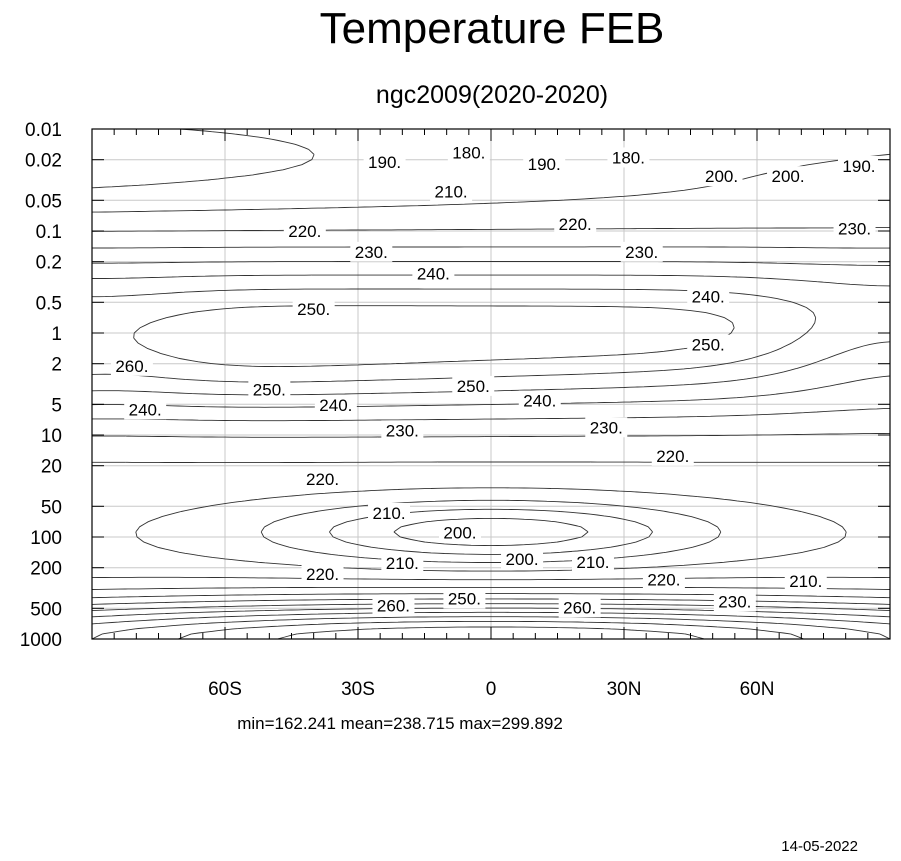 This screenshot has height=861, width=901. I want to click on y-tick-label: 0.01, so click(43, 130).